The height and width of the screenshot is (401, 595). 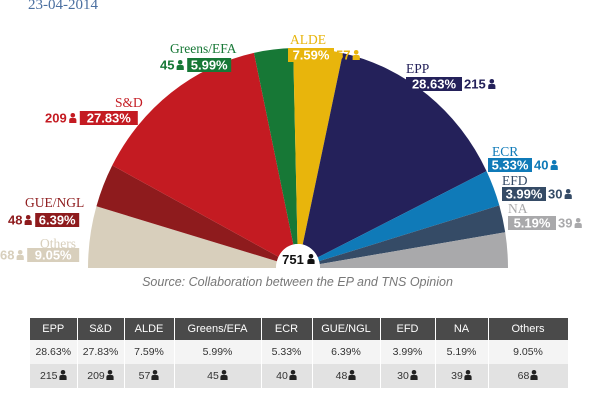 I want to click on table-cell-seats: 68, so click(x=528, y=376).